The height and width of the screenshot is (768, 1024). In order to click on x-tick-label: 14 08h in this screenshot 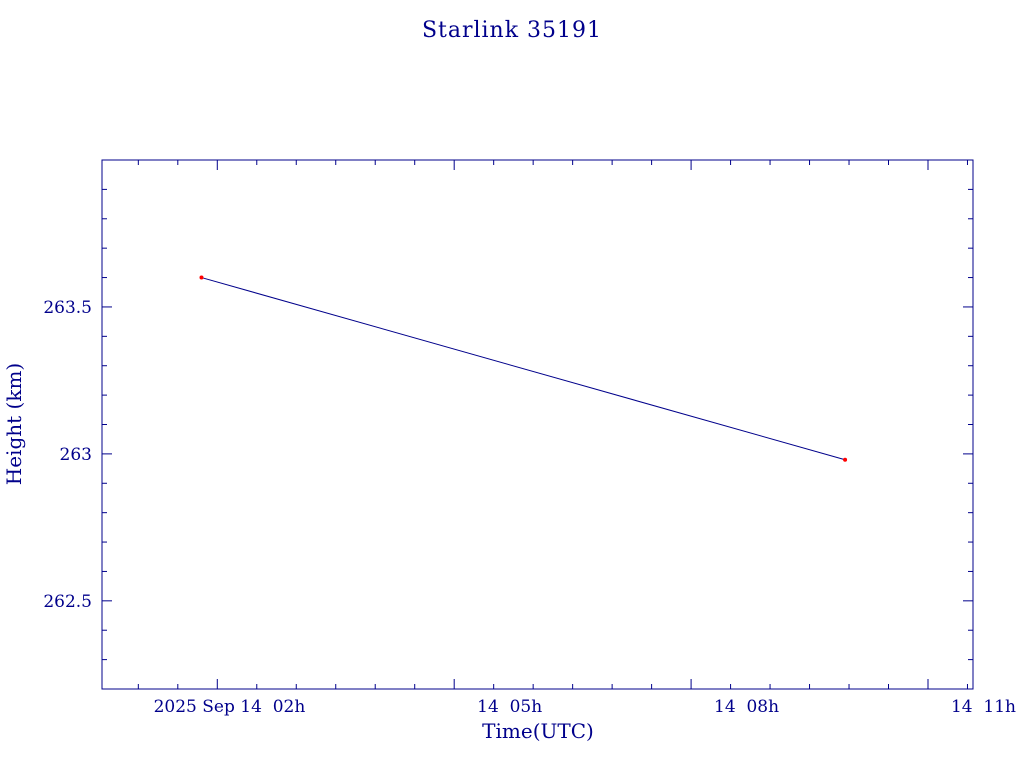, I will do `click(746, 707)`.